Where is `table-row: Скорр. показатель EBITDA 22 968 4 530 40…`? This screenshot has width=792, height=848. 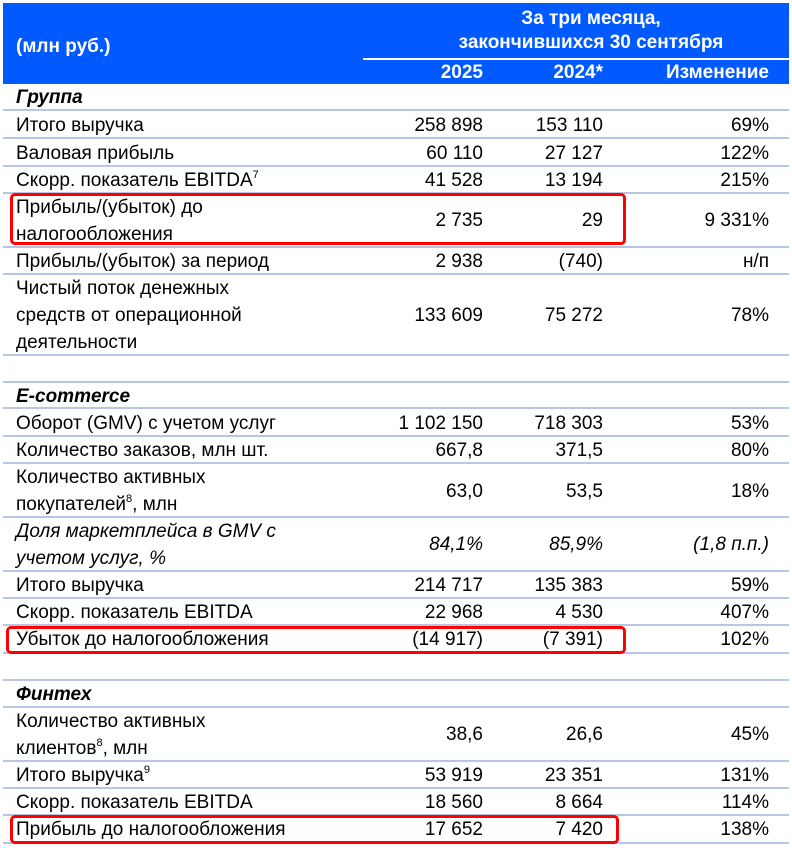
table-row: Скорр. показатель EBITDA 22 968 4 530 40… is located at coordinates (396, 612).